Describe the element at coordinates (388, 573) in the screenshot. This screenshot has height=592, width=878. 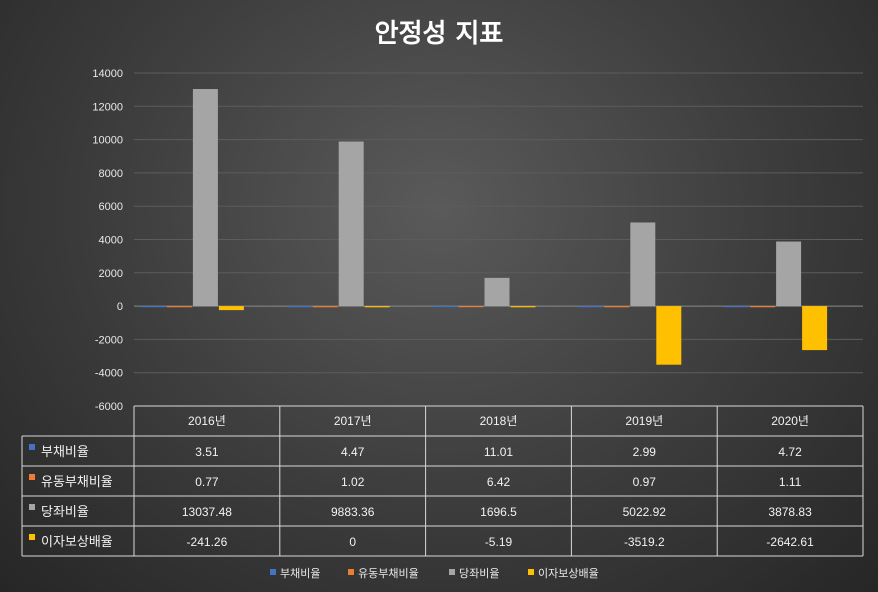
I see `legend-label: 유동부채비율` at that location.